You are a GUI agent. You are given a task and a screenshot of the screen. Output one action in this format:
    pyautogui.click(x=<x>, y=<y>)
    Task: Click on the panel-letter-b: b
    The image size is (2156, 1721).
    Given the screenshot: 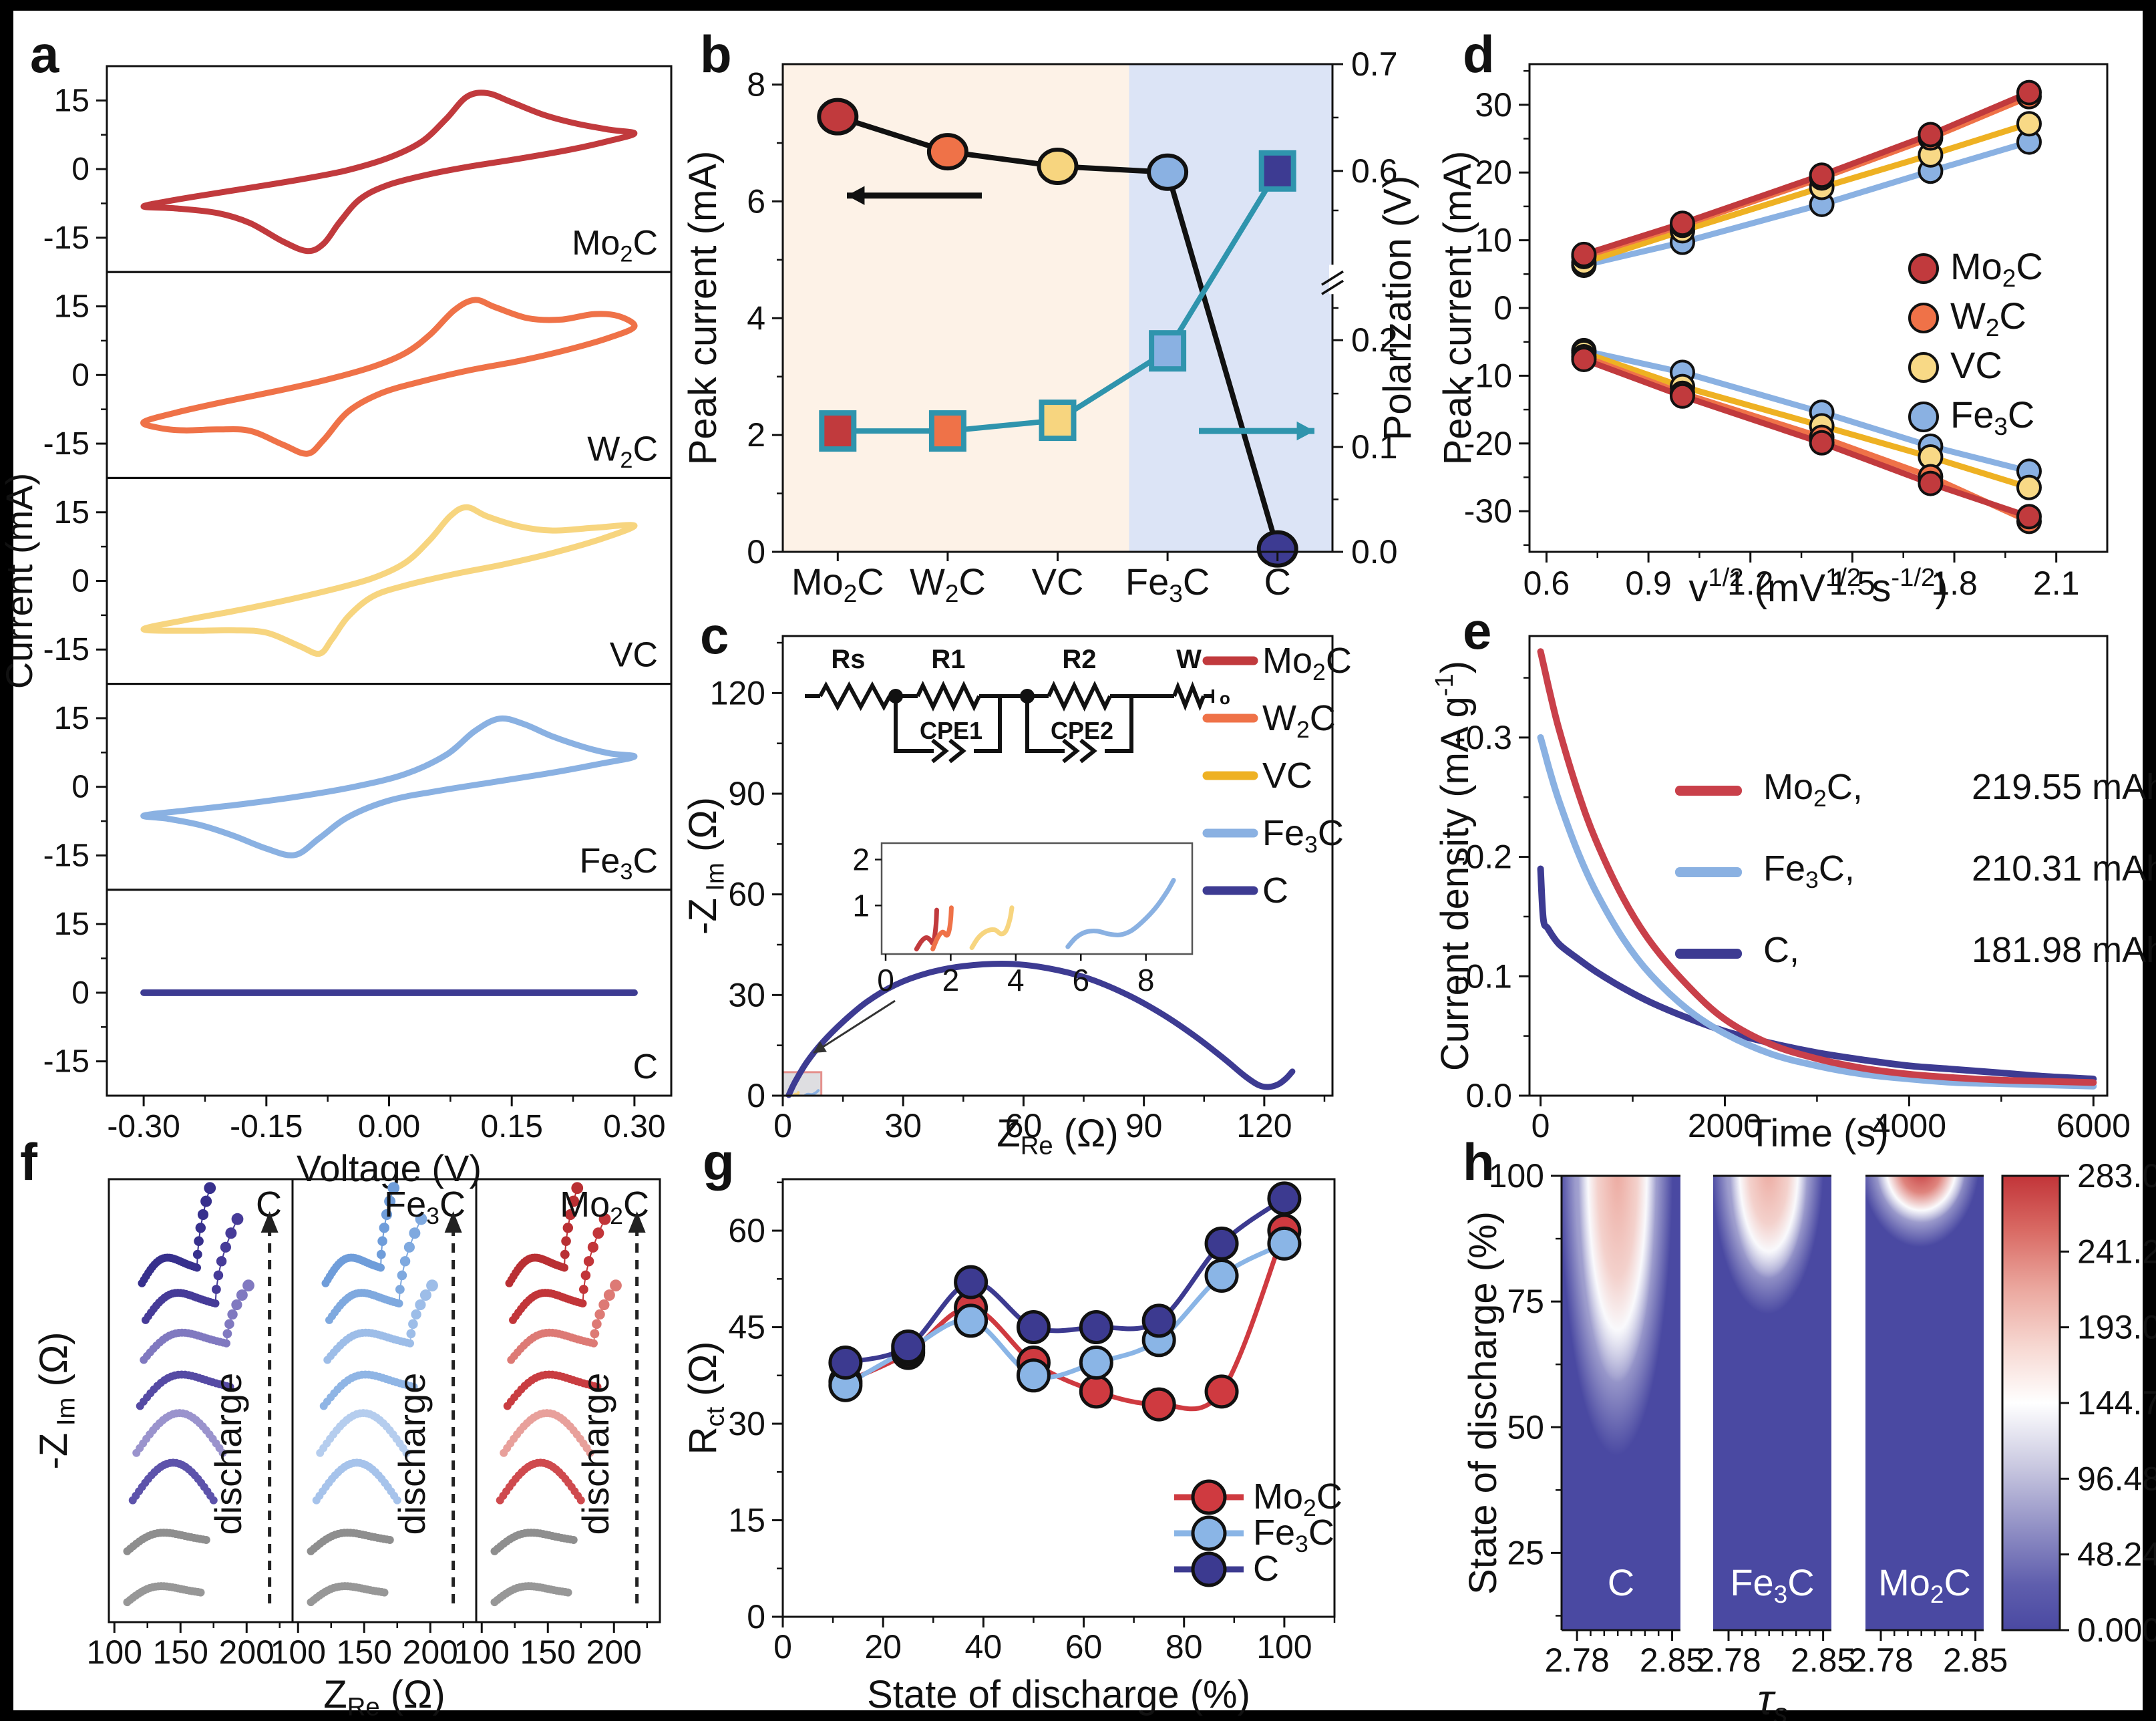 What is the action you would take?
    pyautogui.click(x=716, y=55)
    